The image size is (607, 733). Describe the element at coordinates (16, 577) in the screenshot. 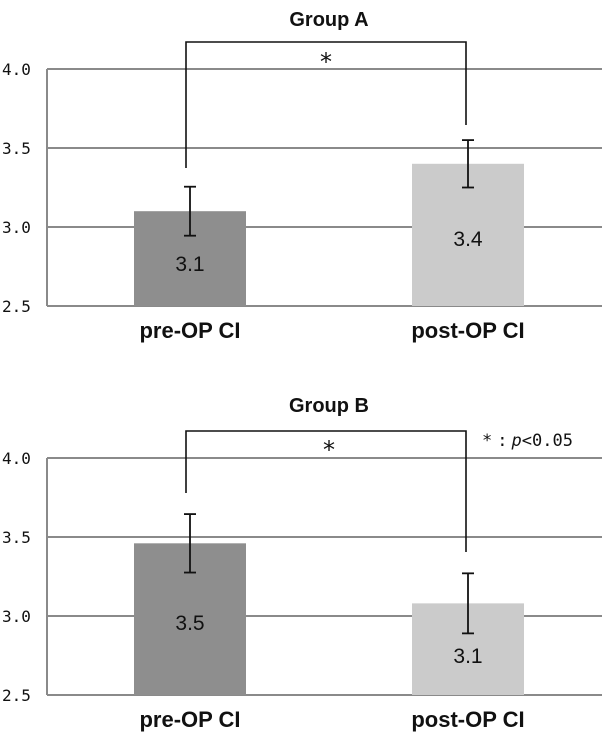

I see `group-b-ticks: 4.0 3.5 3.0 2.5` at that location.